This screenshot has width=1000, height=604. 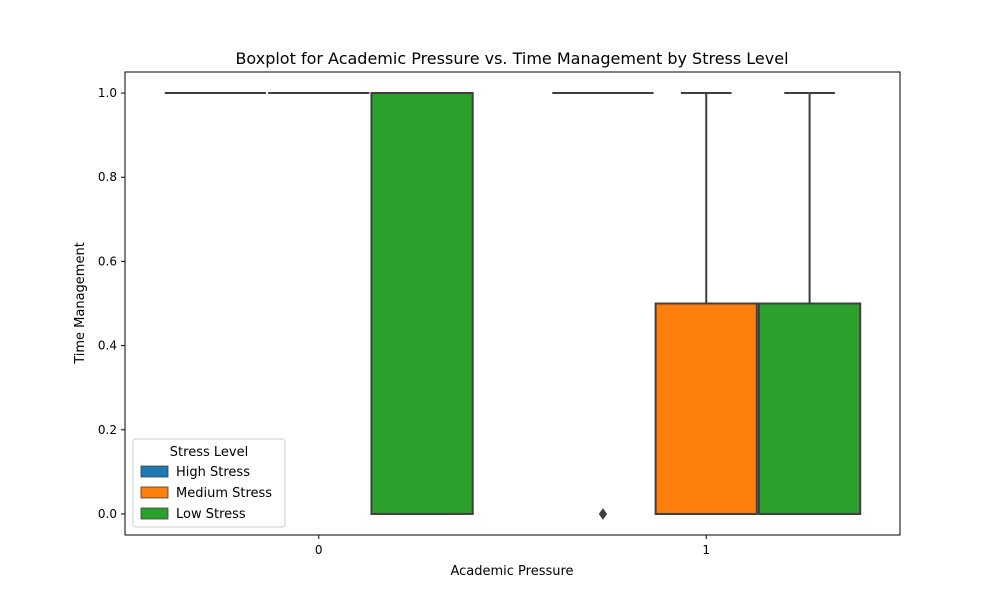 What do you see at coordinates (107, 514) in the screenshot?
I see `y-tick-label: 0.0` at bounding box center [107, 514].